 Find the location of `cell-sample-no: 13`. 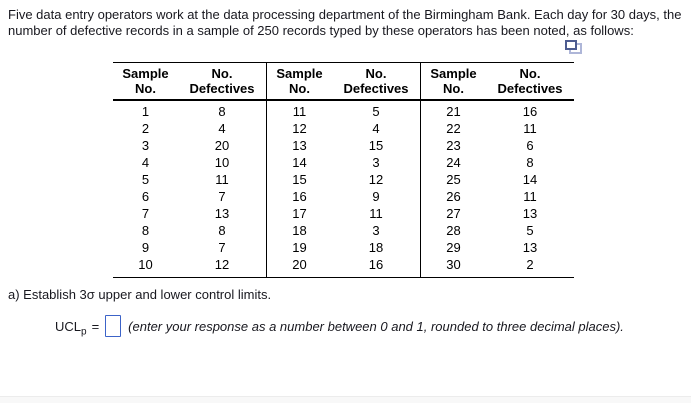

cell-sample-no: 13 is located at coordinates (299, 145).